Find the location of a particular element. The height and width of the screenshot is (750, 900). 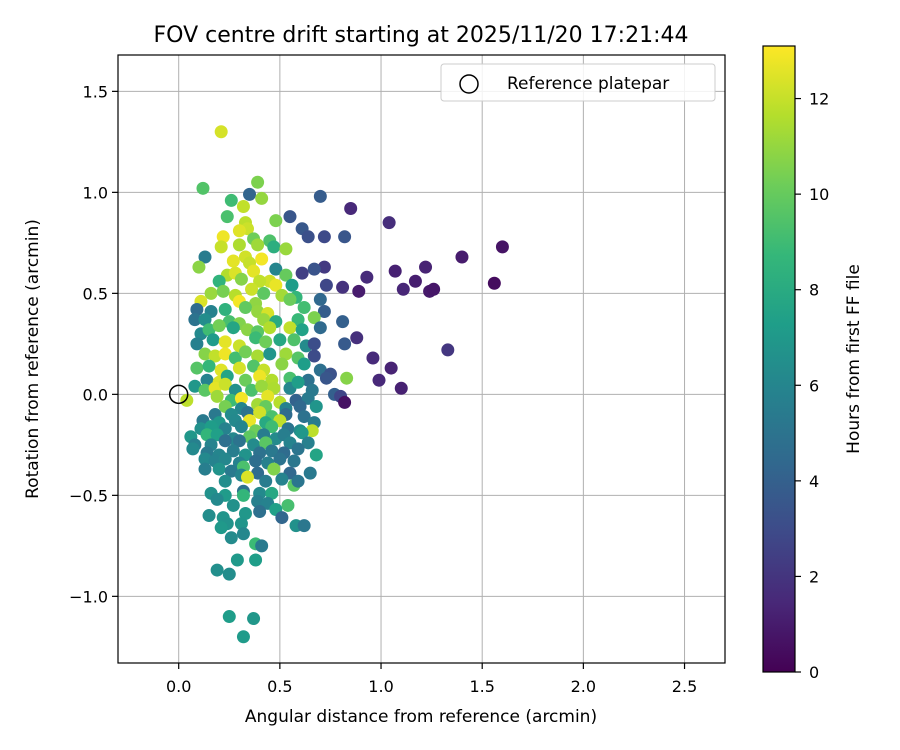

y-tick-label: −1.0 is located at coordinates (88, 596).